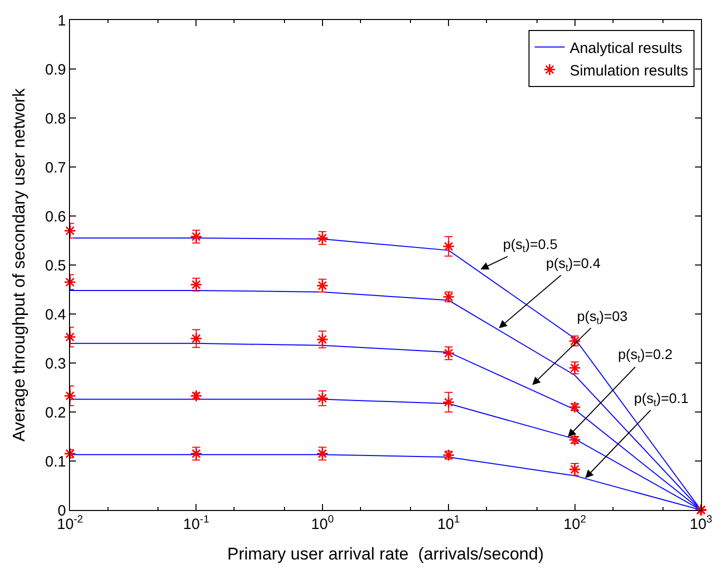  I want to click on x-tick-label: 10$^{0}$, so click(322, 523).